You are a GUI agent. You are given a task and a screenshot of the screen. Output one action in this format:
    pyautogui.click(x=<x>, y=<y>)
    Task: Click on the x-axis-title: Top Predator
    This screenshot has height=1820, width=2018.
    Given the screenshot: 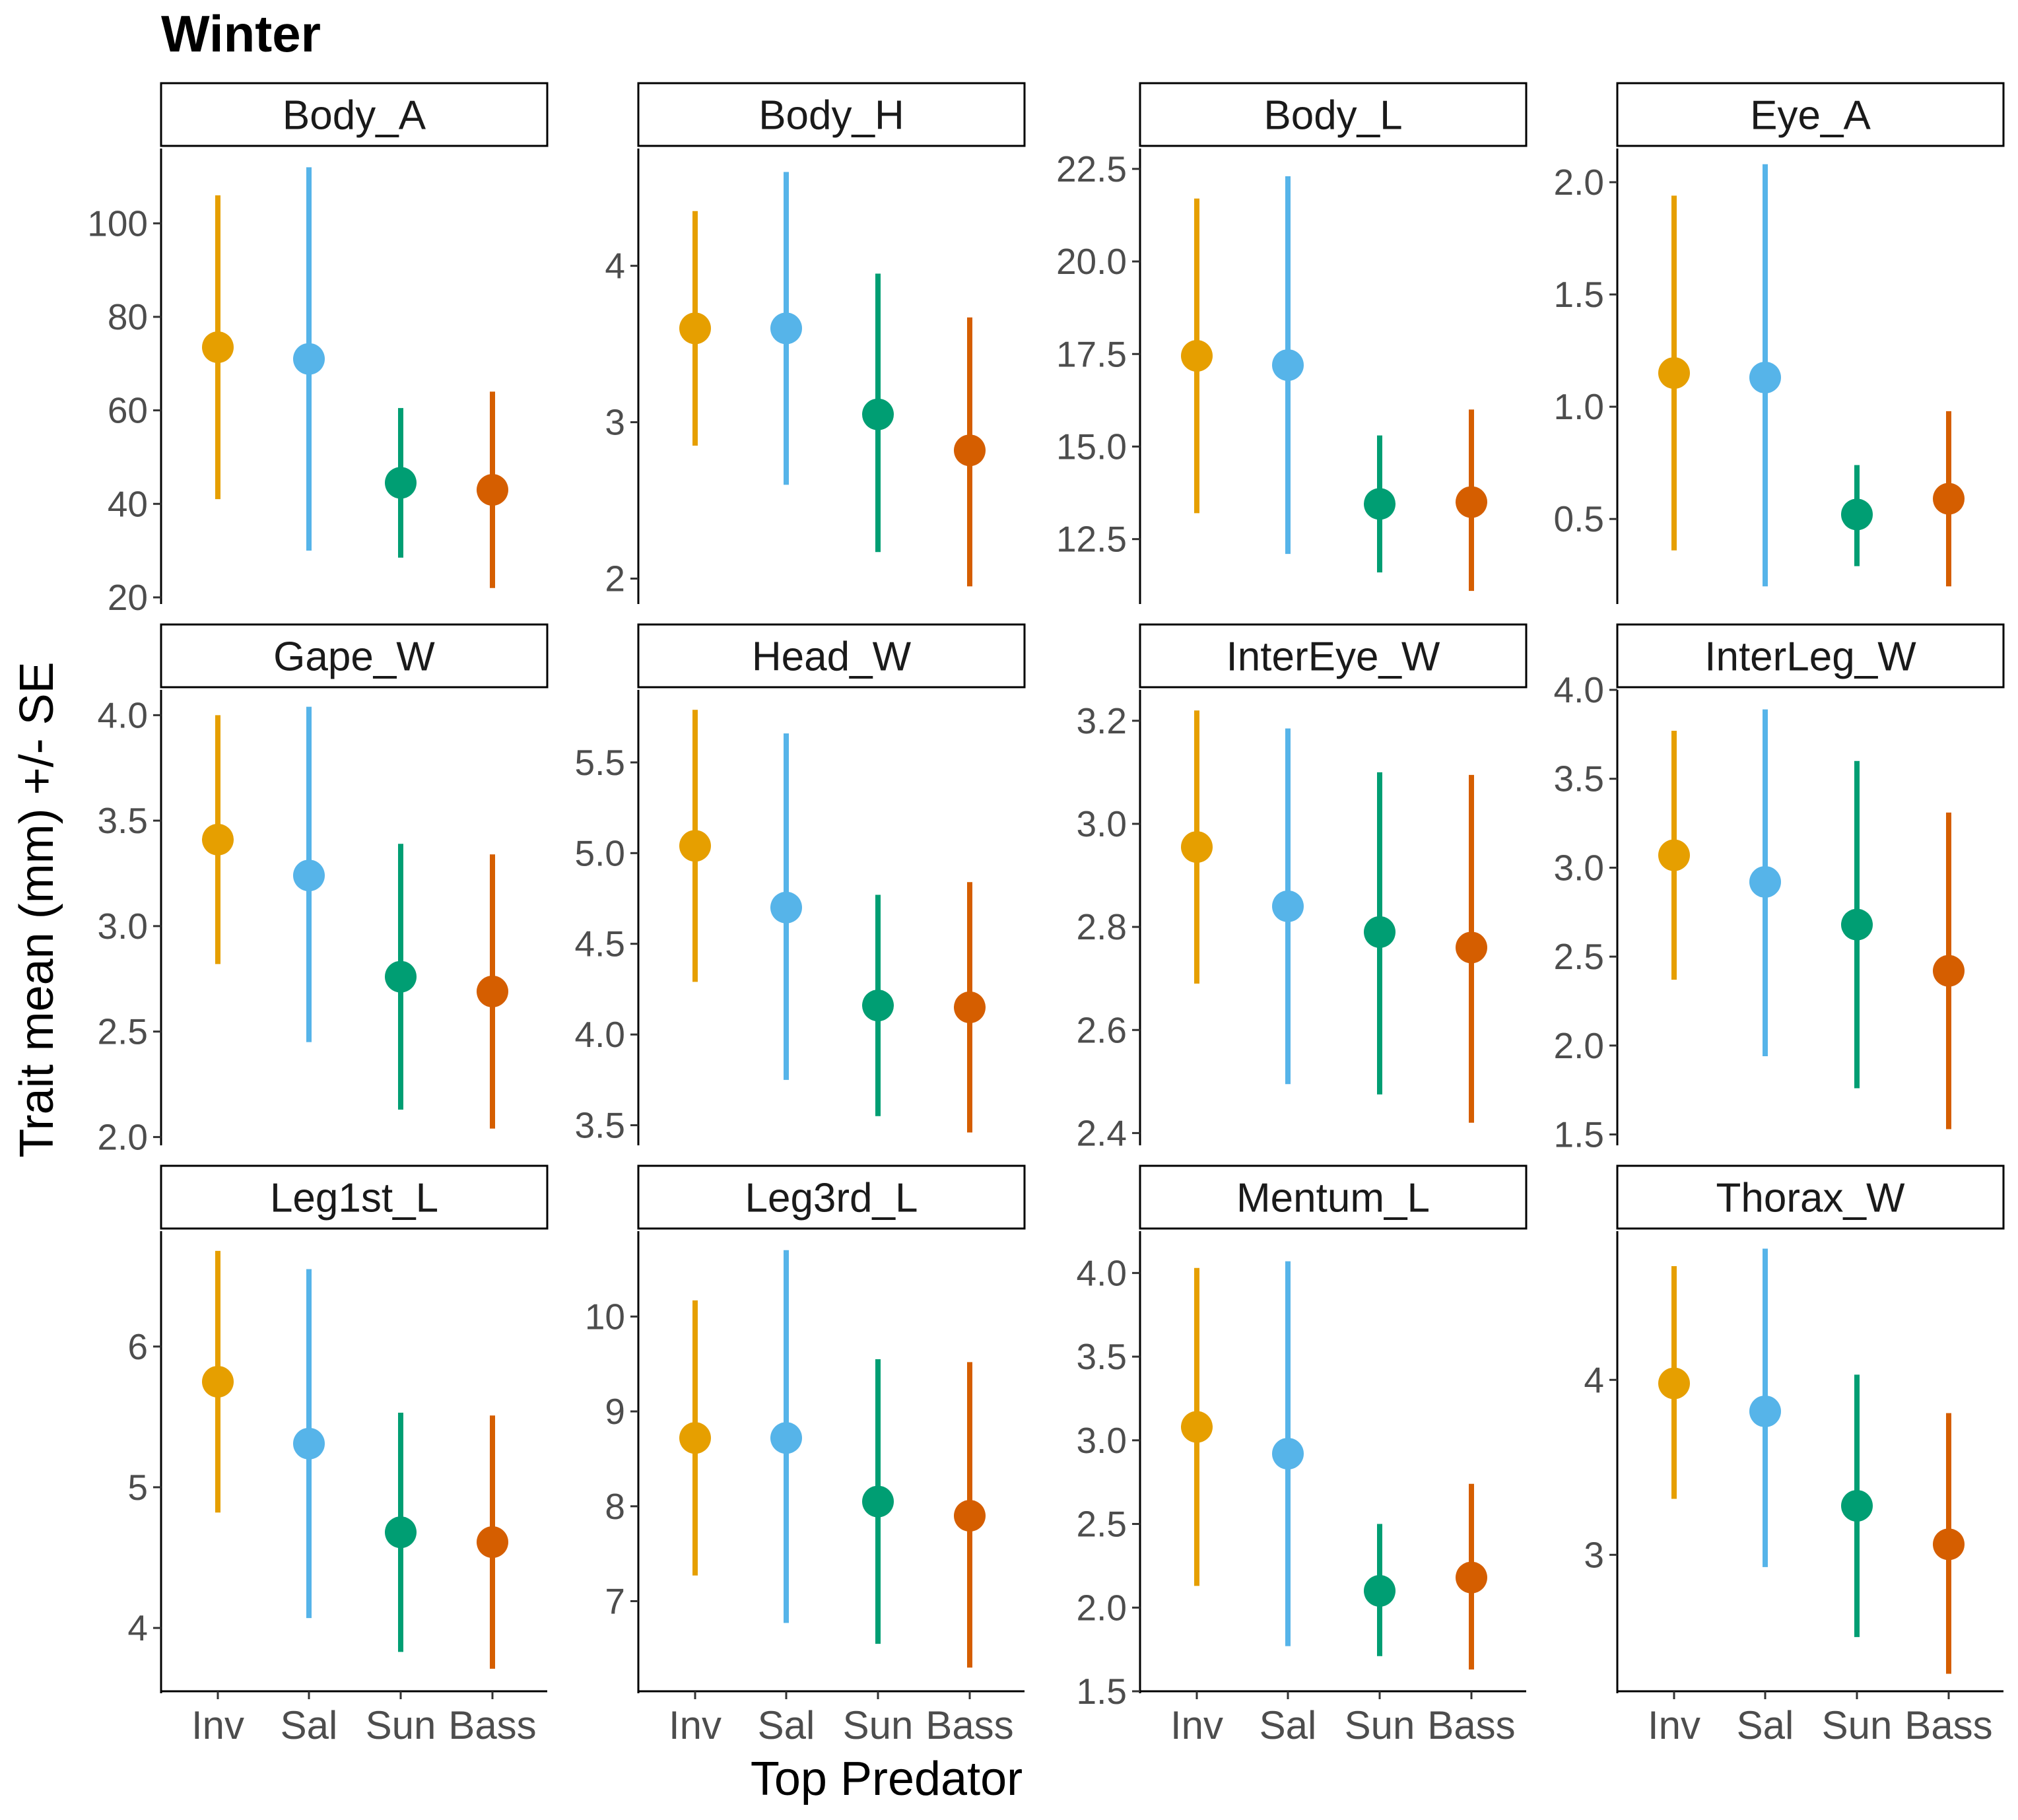 What is the action you would take?
    pyautogui.click(x=887, y=1779)
    